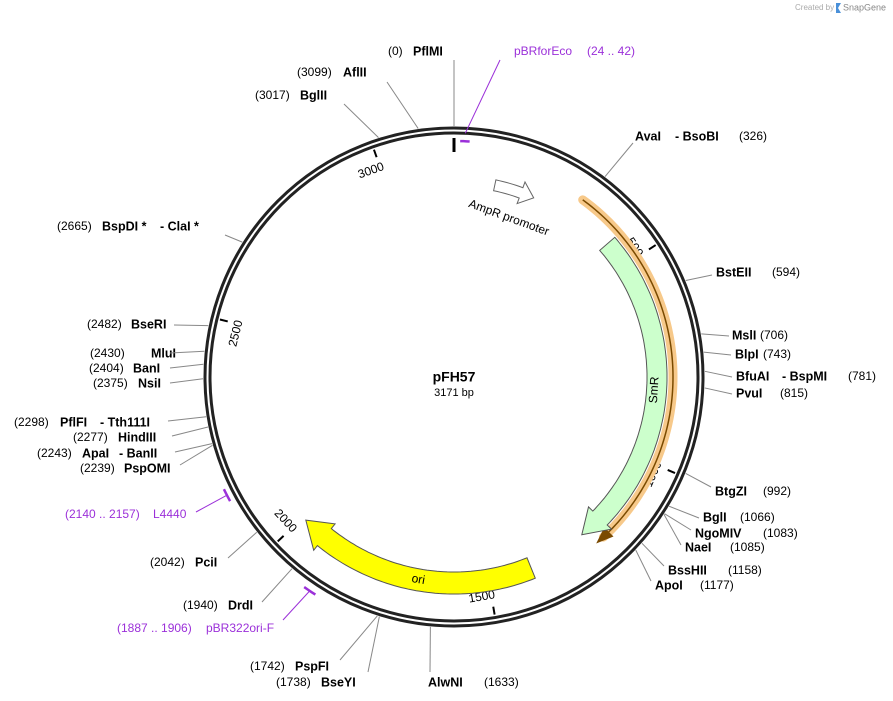 Image resolution: width=893 pixels, height=701 pixels. I want to click on site-name: BseYI, so click(338, 682).